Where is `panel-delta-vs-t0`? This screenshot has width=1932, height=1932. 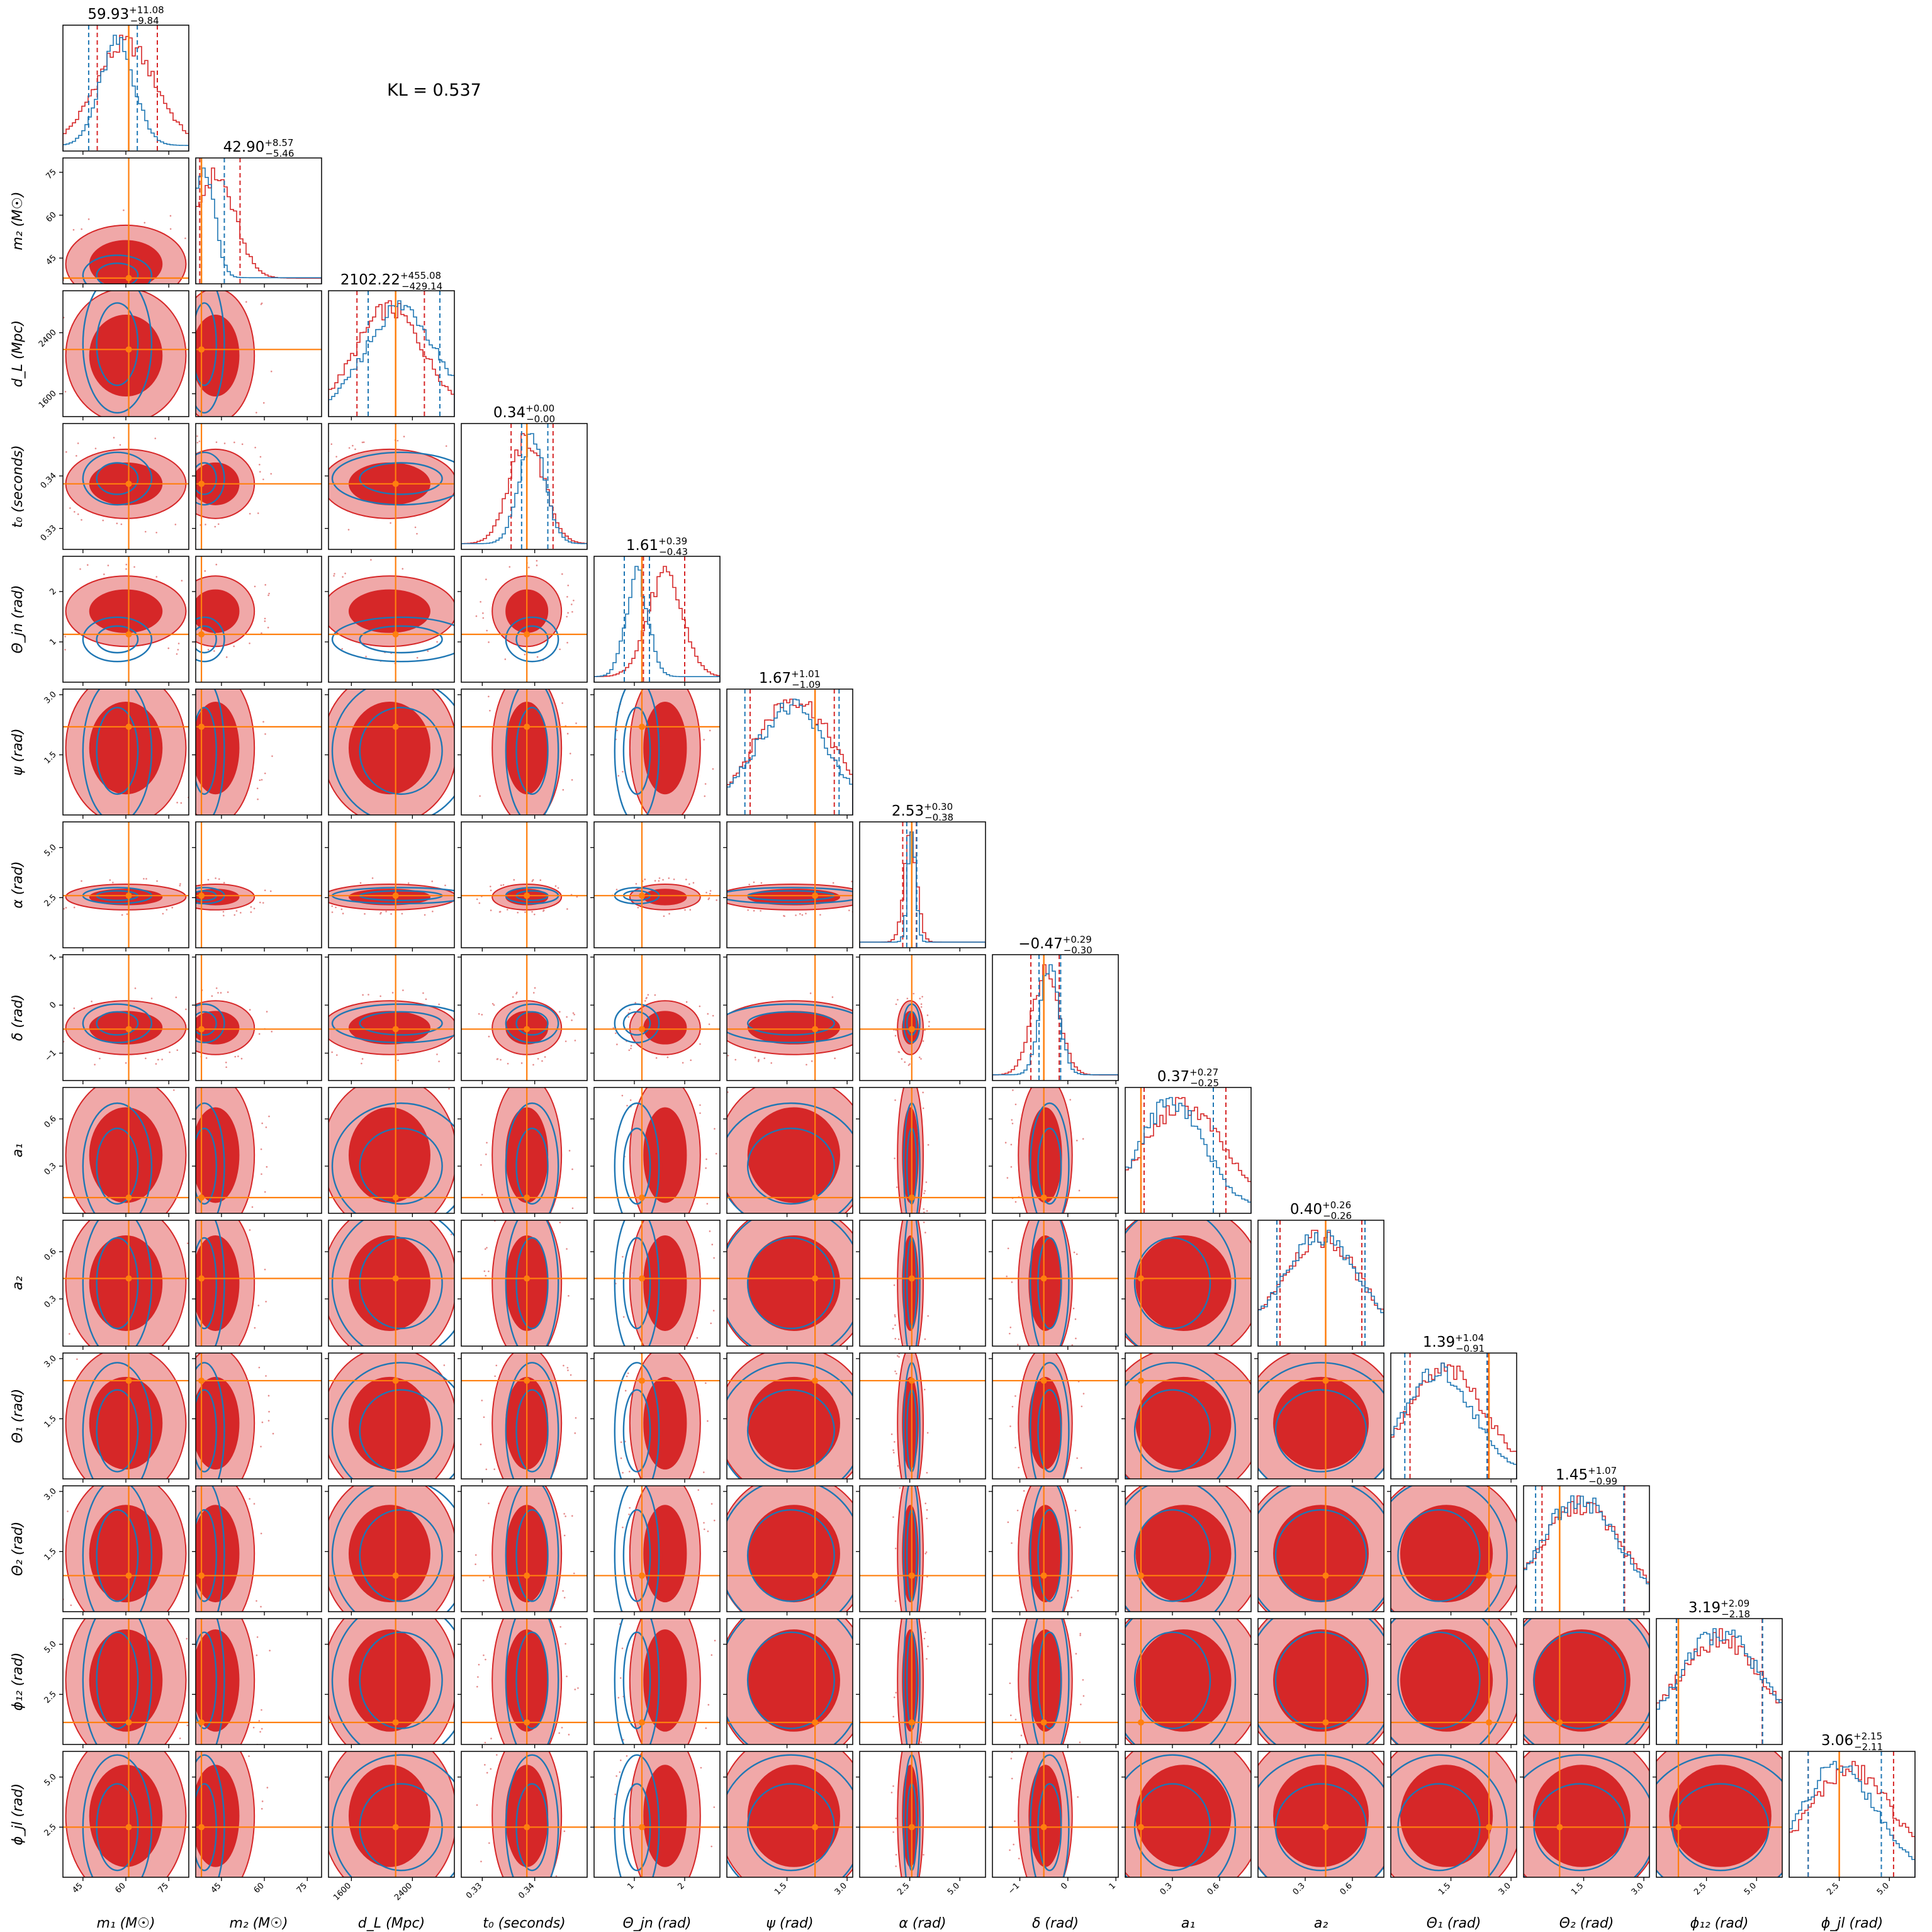
panel-delta-vs-t0 is located at coordinates (524, 1018).